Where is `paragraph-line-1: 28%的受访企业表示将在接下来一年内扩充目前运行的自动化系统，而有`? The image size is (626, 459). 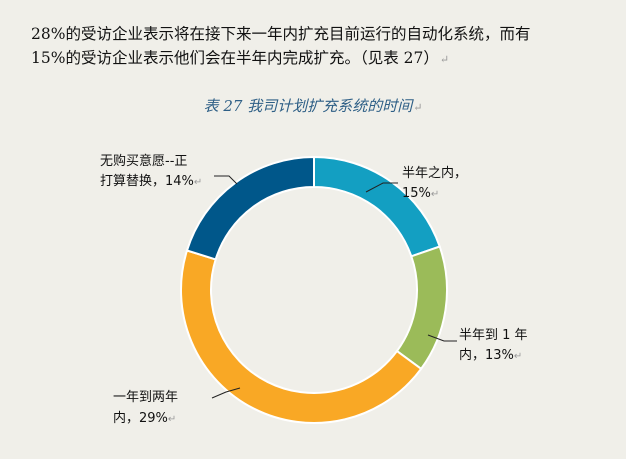
paragraph-line-1: 28%的受访企业表示将在接下来一年内扩充目前运行的自动化系统，而有 is located at coordinates (281, 34).